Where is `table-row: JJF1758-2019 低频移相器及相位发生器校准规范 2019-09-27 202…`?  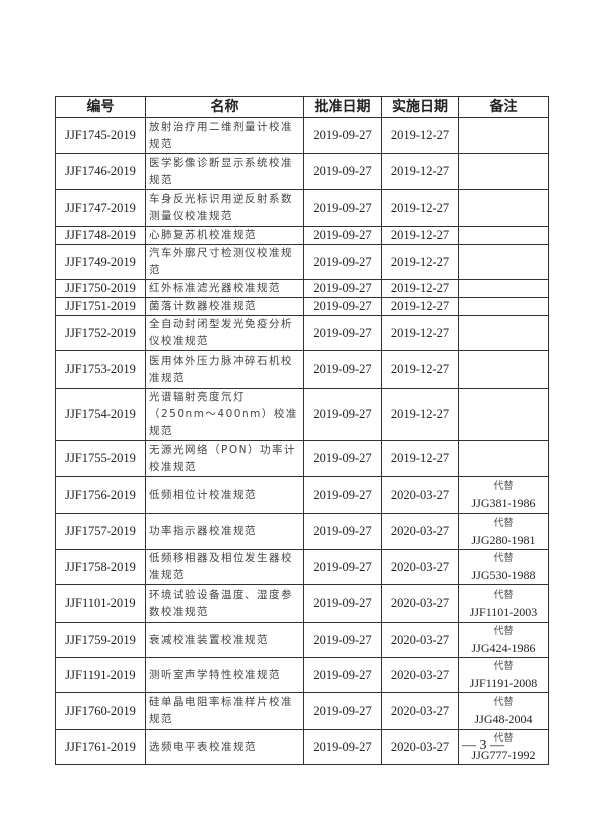
table-row: JJF1758-2019 低频移相器及相位发生器校准规范 2019-09-27 202… is located at coordinates (302, 567).